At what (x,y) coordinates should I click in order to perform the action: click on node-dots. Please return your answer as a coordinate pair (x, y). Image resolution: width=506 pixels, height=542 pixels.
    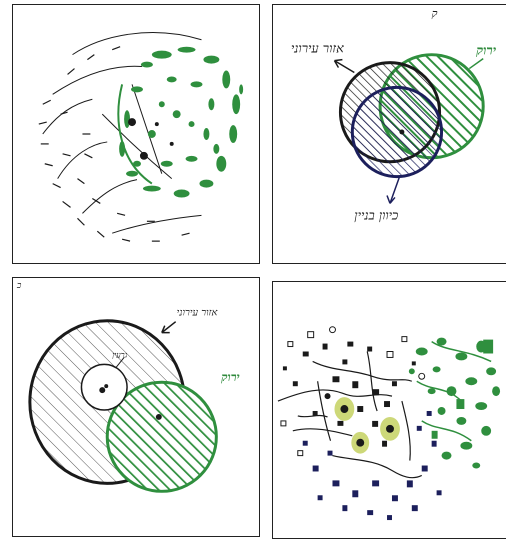
    Looking at the image, I should click on (151, 139).